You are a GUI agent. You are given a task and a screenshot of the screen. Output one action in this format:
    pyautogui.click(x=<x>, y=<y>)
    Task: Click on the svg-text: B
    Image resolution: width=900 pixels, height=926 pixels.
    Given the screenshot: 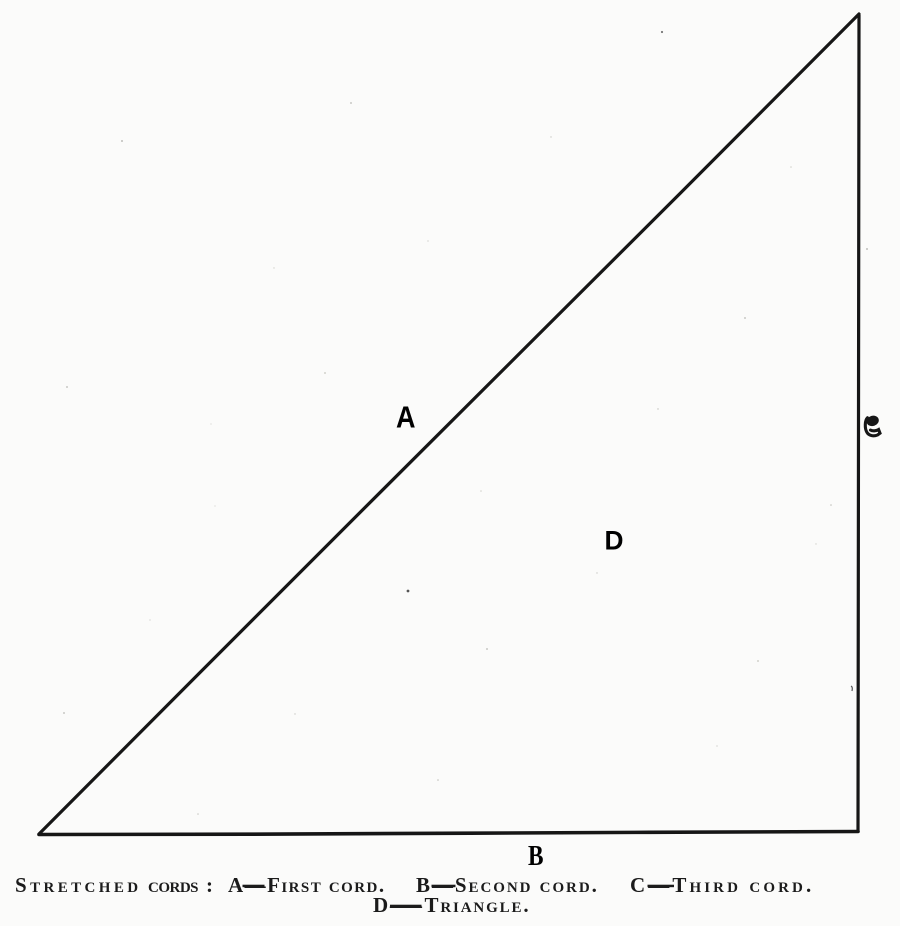 What is the action you would take?
    pyautogui.click(x=536, y=856)
    